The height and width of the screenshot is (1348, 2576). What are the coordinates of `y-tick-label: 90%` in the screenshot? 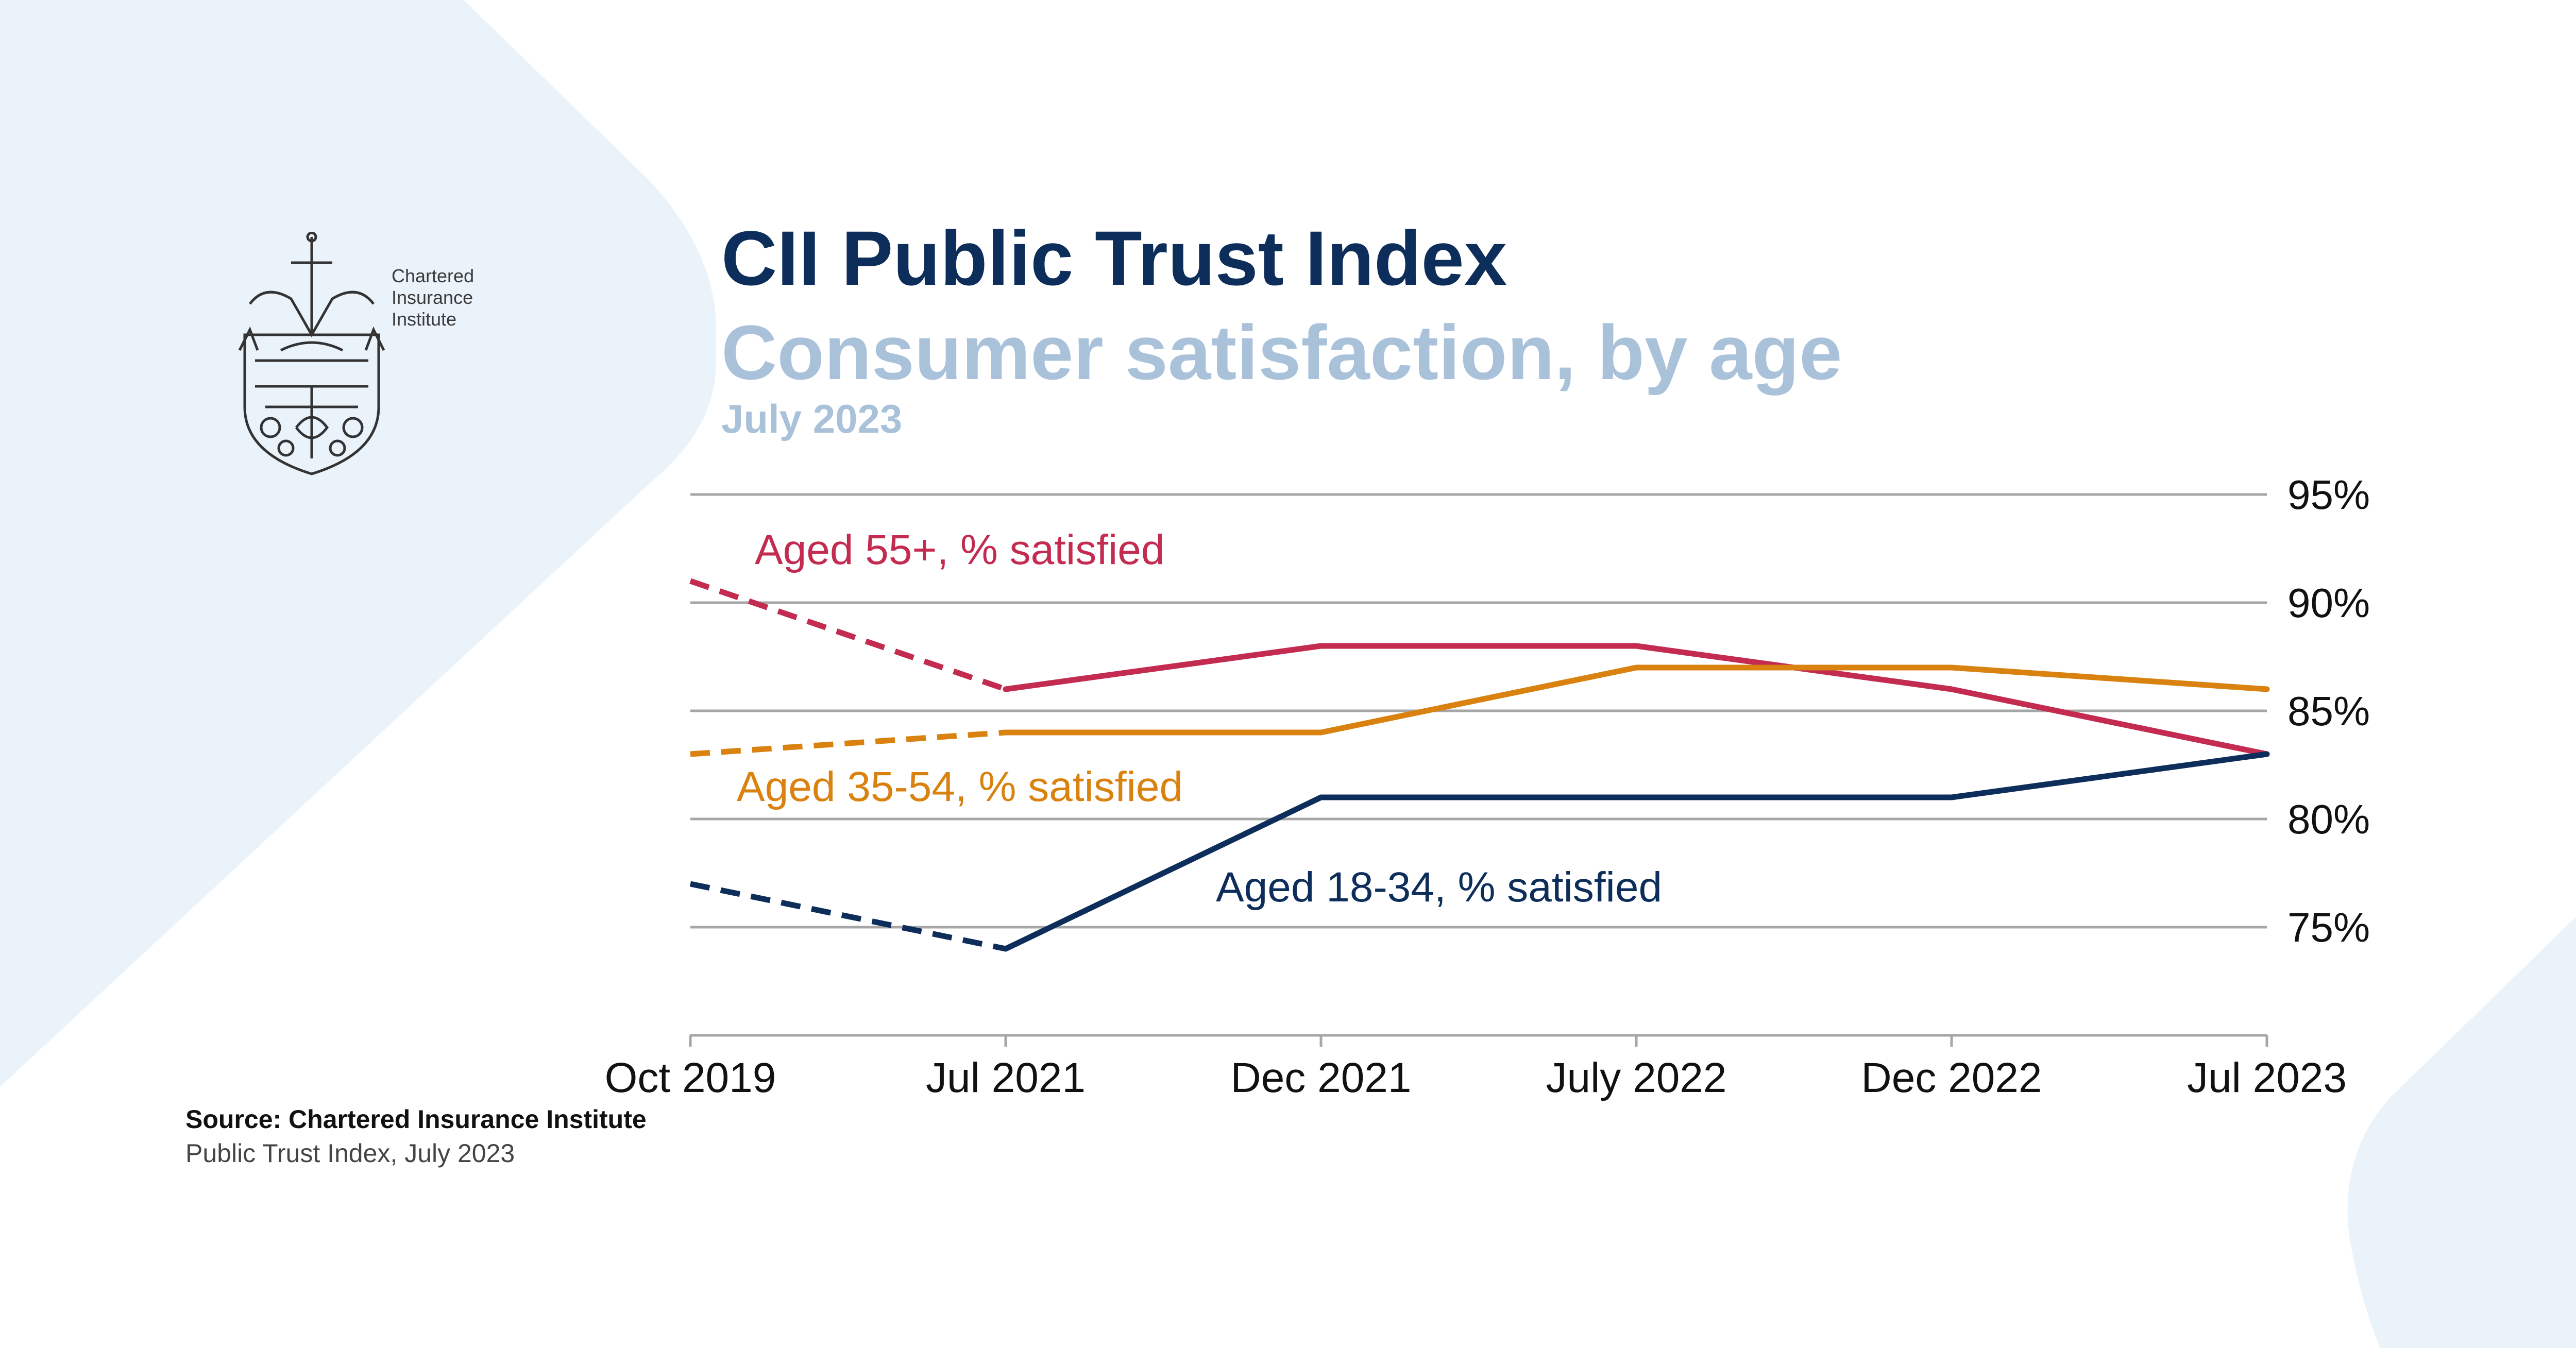 It's located at (2328, 603).